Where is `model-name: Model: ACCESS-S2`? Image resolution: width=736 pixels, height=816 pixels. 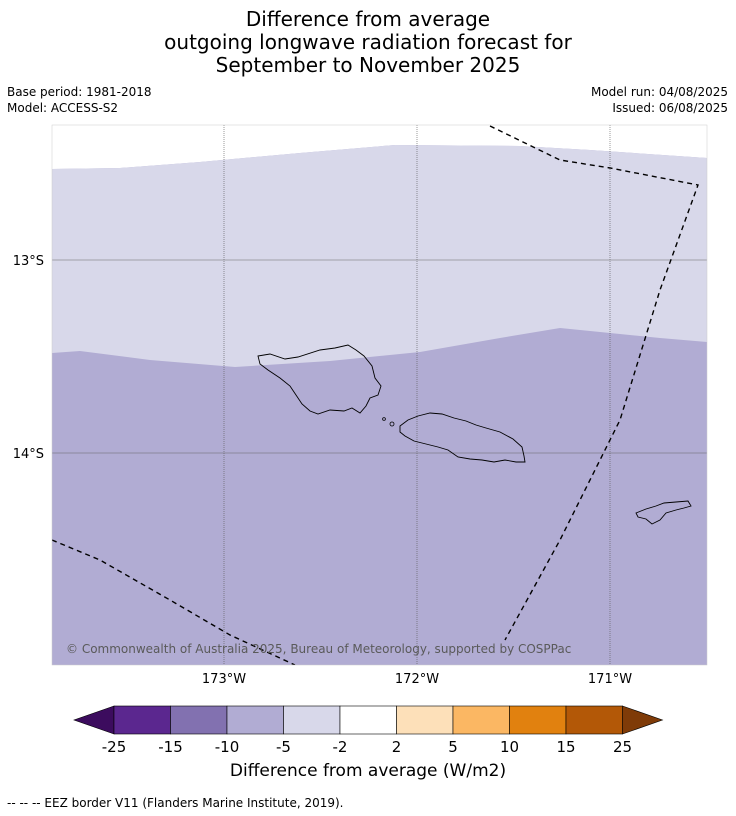
model-name: Model: ACCESS-S2 is located at coordinates (63, 108).